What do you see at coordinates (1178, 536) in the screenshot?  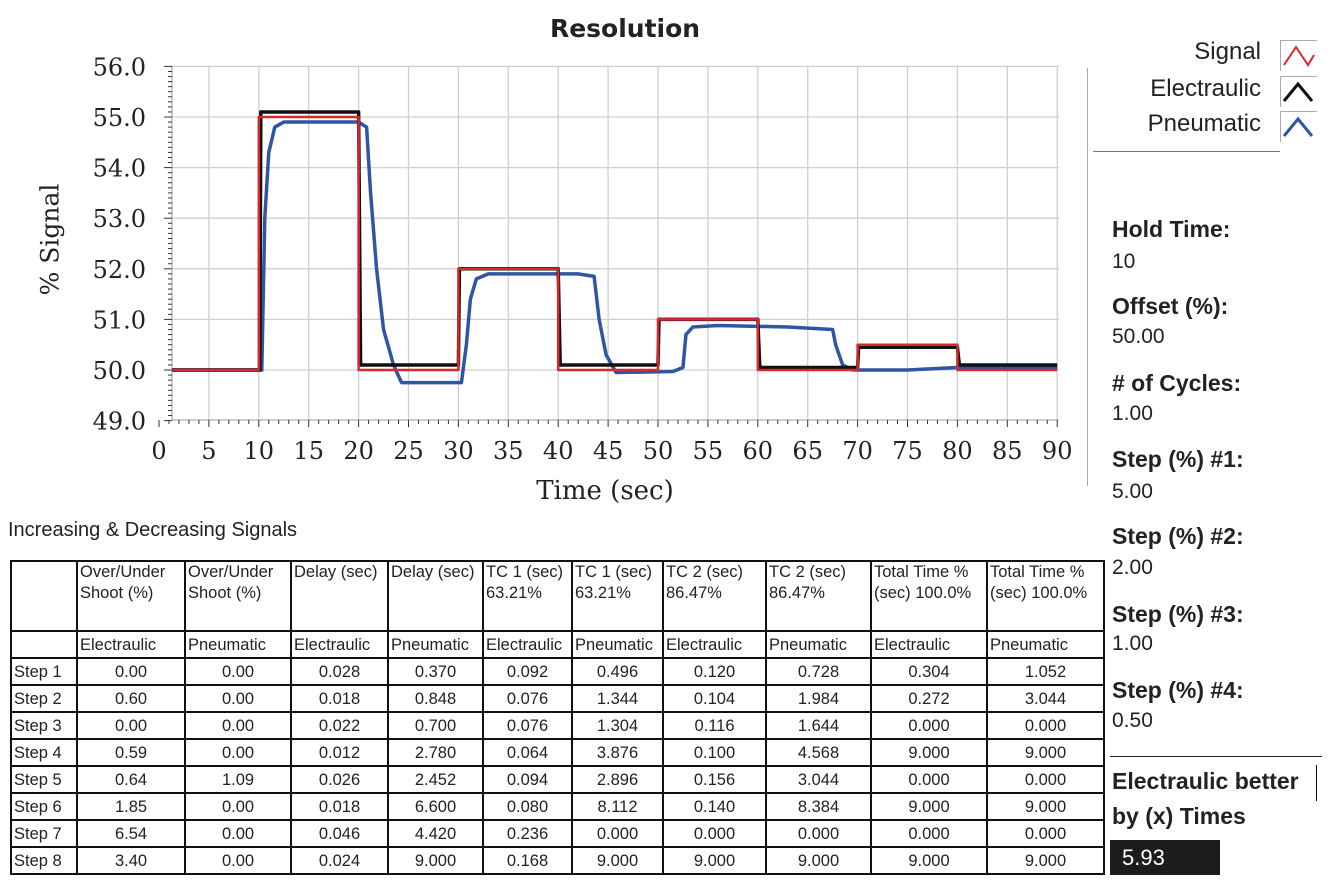 I see `param-label: Step (%) #2:` at bounding box center [1178, 536].